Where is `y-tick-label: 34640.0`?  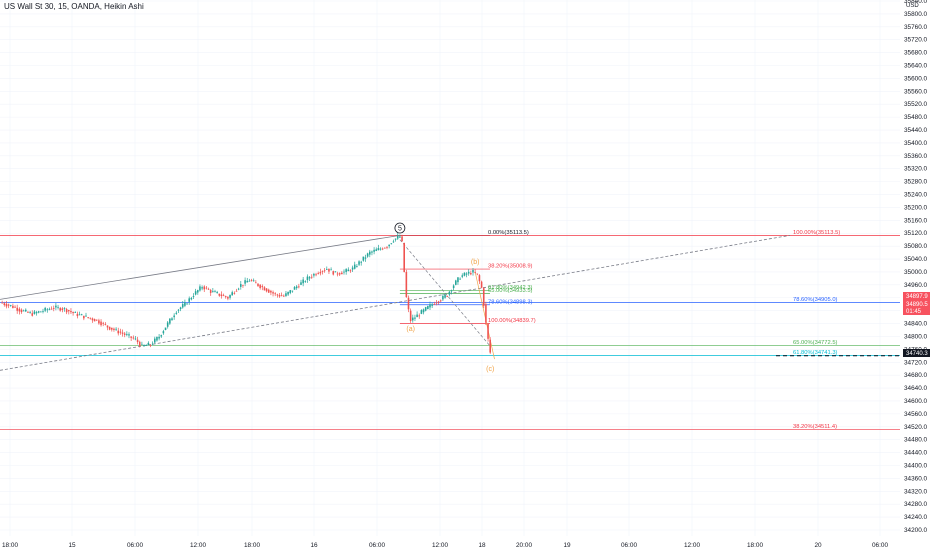
y-tick-label: 34640.0 is located at coordinates (916, 388).